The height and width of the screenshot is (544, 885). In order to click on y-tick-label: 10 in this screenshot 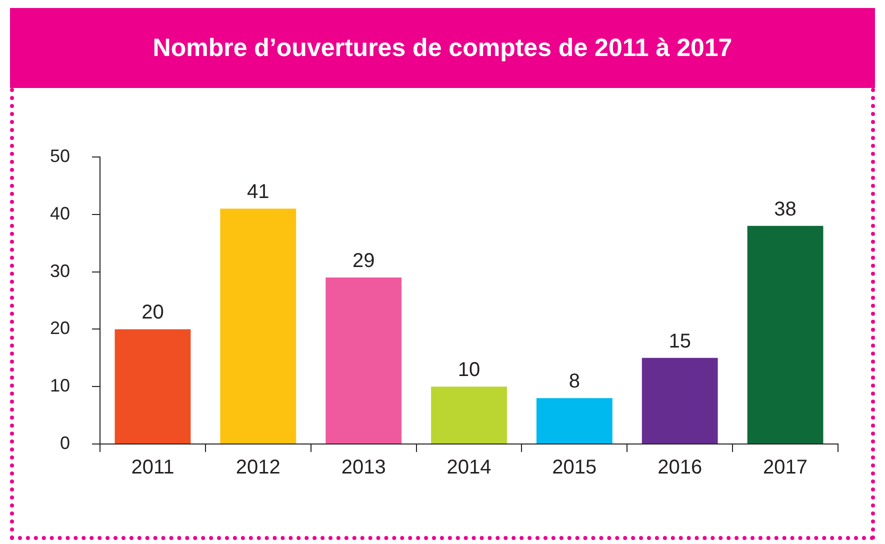, I will do `click(60, 386)`.